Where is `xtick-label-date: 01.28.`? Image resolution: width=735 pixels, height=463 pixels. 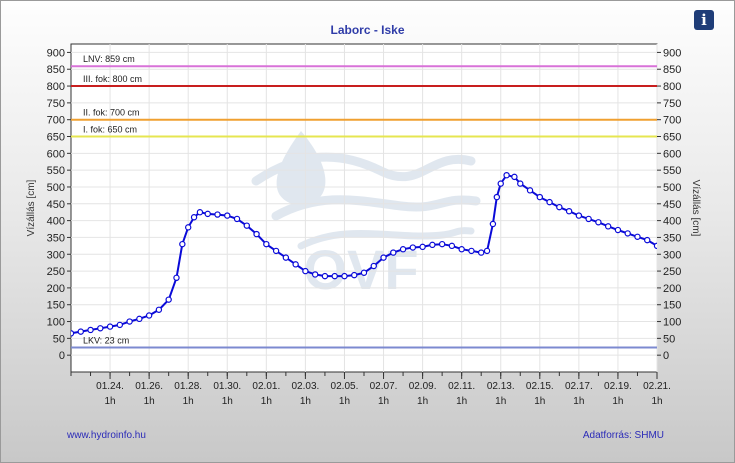
xtick-label-date: 01.28. is located at coordinates (188, 386).